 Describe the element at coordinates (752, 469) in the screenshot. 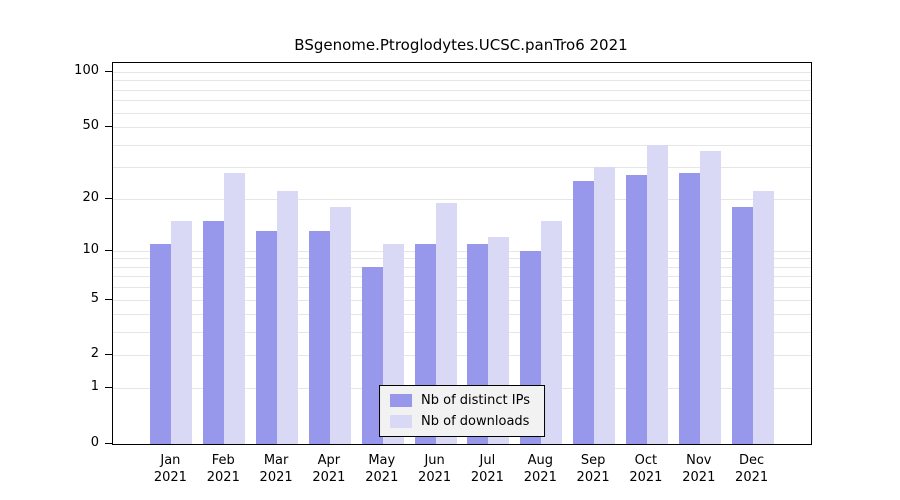

I see `x-tick-label-dec: Dec 2021` at that location.